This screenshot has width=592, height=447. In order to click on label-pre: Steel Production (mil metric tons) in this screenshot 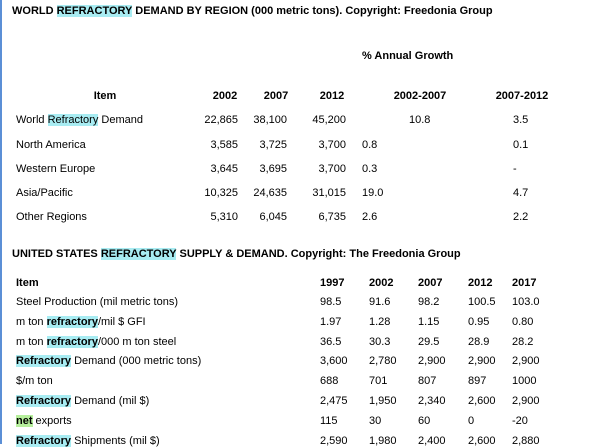, I will do `click(97, 302)`.